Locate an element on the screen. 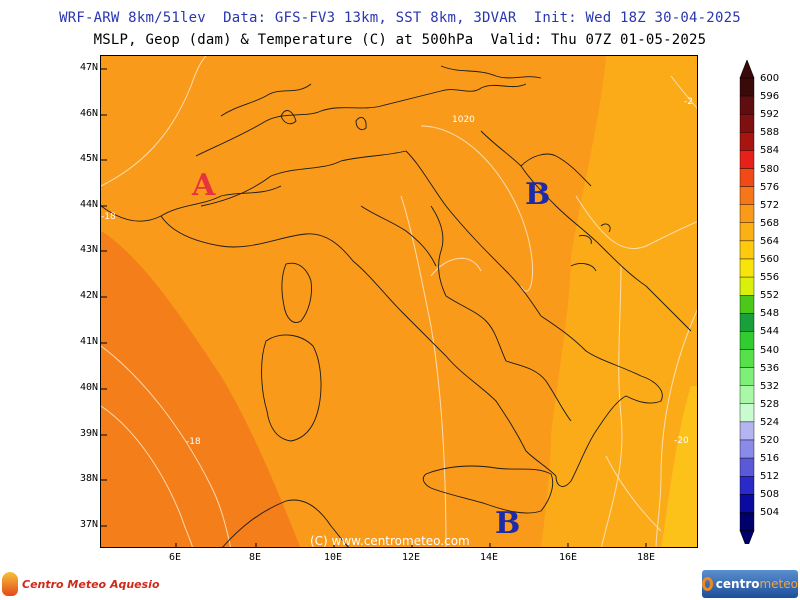 The width and height of the screenshot is (800, 600). colorbar-level-label: 564 is located at coordinates (770, 241).